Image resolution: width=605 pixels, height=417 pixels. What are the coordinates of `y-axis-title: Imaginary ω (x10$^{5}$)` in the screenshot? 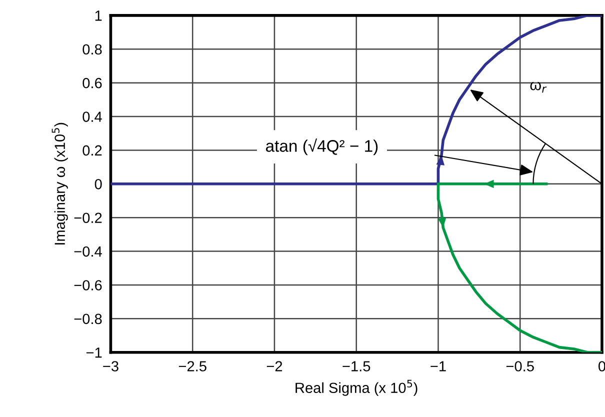 It's located at (60, 183).